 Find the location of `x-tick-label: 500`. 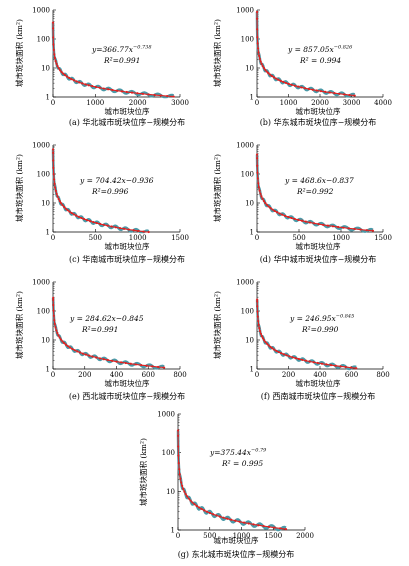

x-tick-label: 500 is located at coordinates (95, 238).